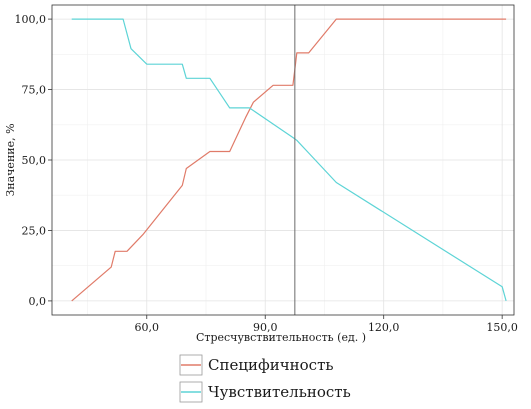  I want to click on y-tick-label: 50,0, so click(34, 160).